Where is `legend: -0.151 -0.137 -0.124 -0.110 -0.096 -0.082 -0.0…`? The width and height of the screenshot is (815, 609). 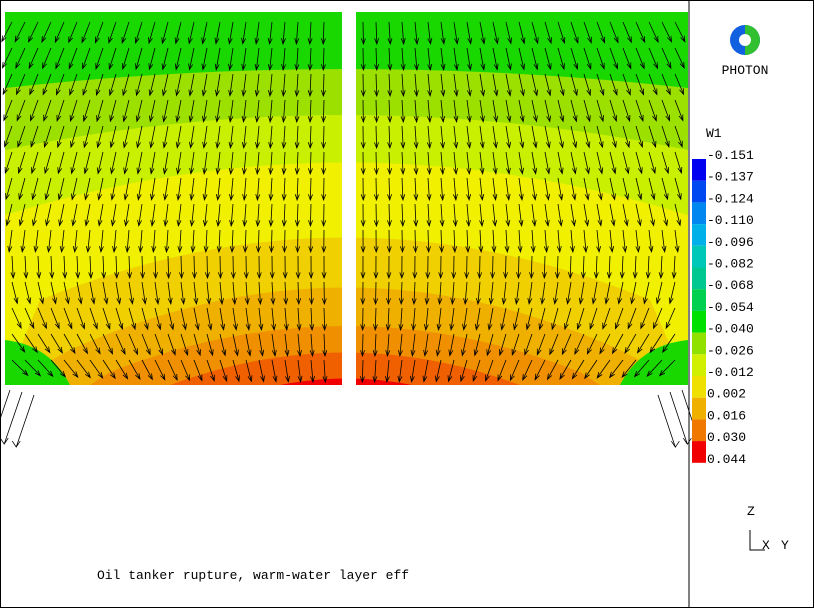
legend: -0.151 -0.137 -0.124 -0.110 -0.096 -0.082 -0.0… is located at coordinates (723, 307).